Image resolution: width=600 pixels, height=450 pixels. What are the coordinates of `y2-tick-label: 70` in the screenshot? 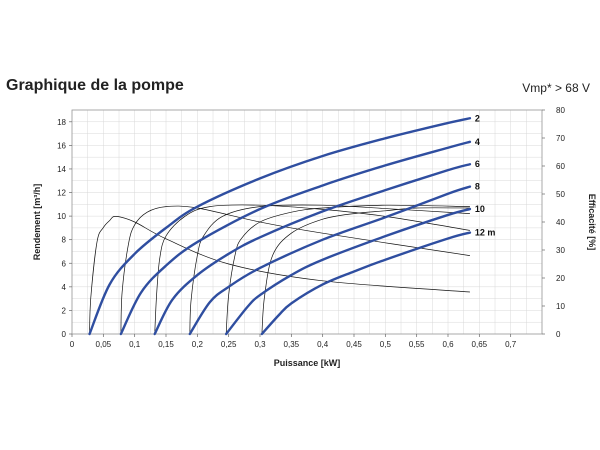 It's located at (560, 138).